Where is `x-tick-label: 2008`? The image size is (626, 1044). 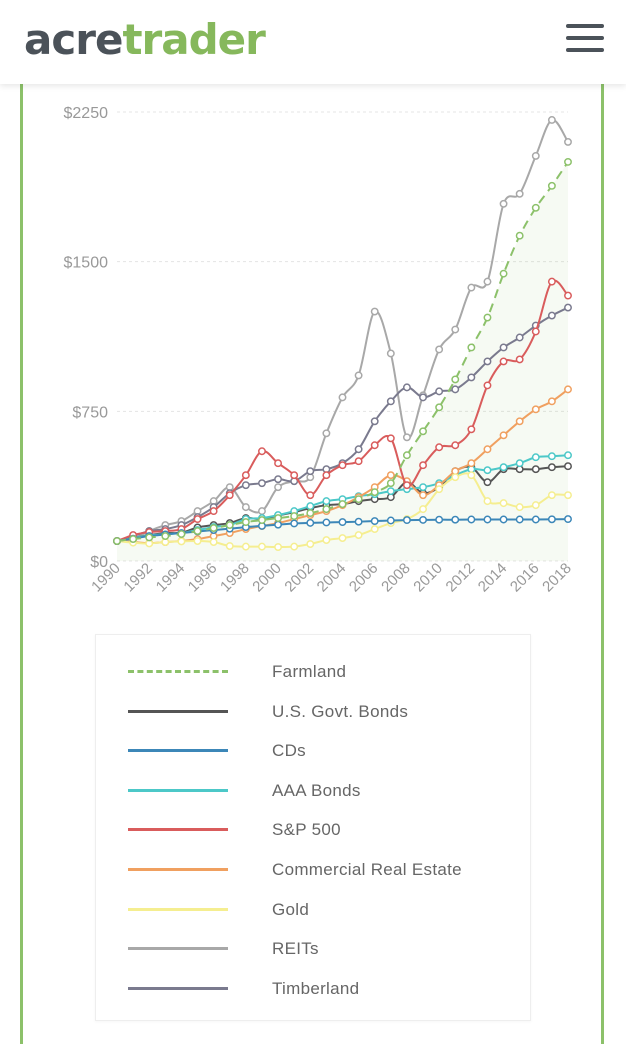
x-tick-label: 2008 is located at coordinates (396, 578).